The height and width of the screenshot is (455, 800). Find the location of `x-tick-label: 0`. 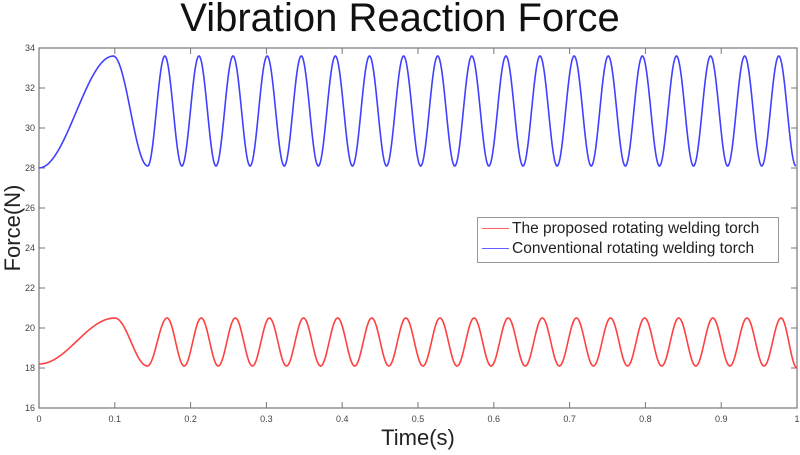

x-tick-label: 0 is located at coordinates (38, 419).